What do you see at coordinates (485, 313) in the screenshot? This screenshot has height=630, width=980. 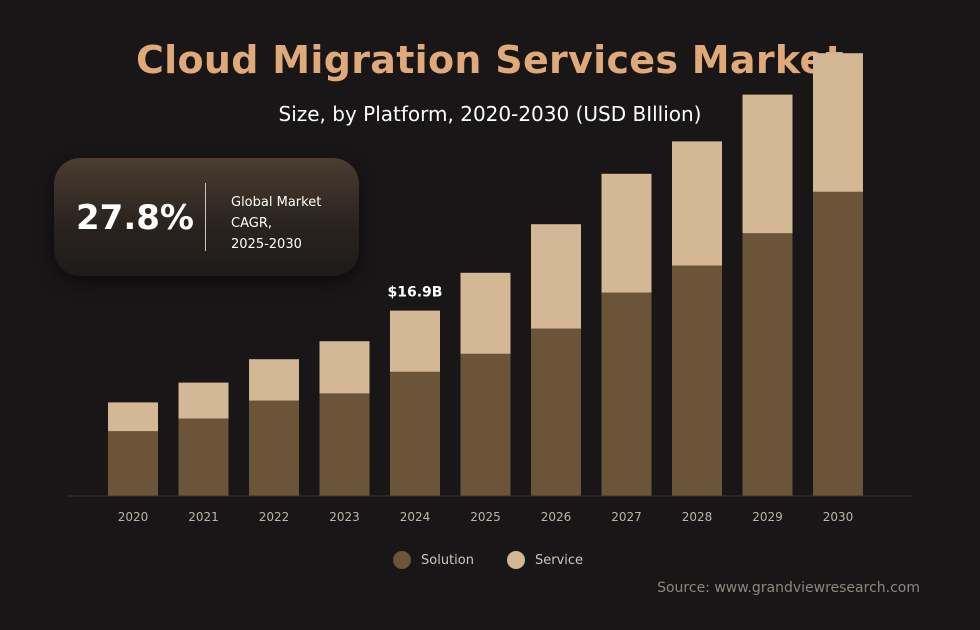 I see `bar-service-2025` at bounding box center [485, 313].